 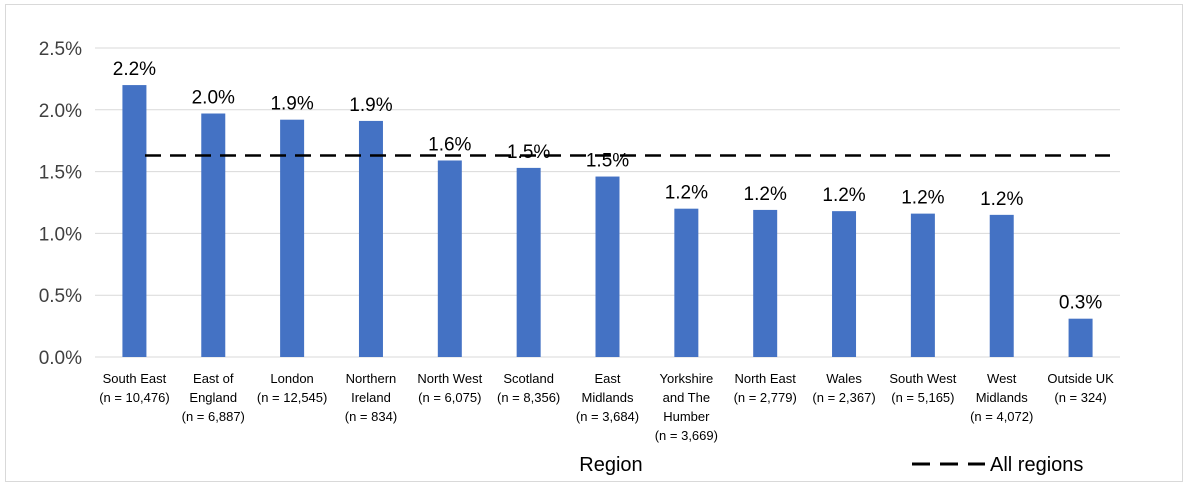 I want to click on x-category-label: South West (n = 5,165), so click(x=922, y=388).